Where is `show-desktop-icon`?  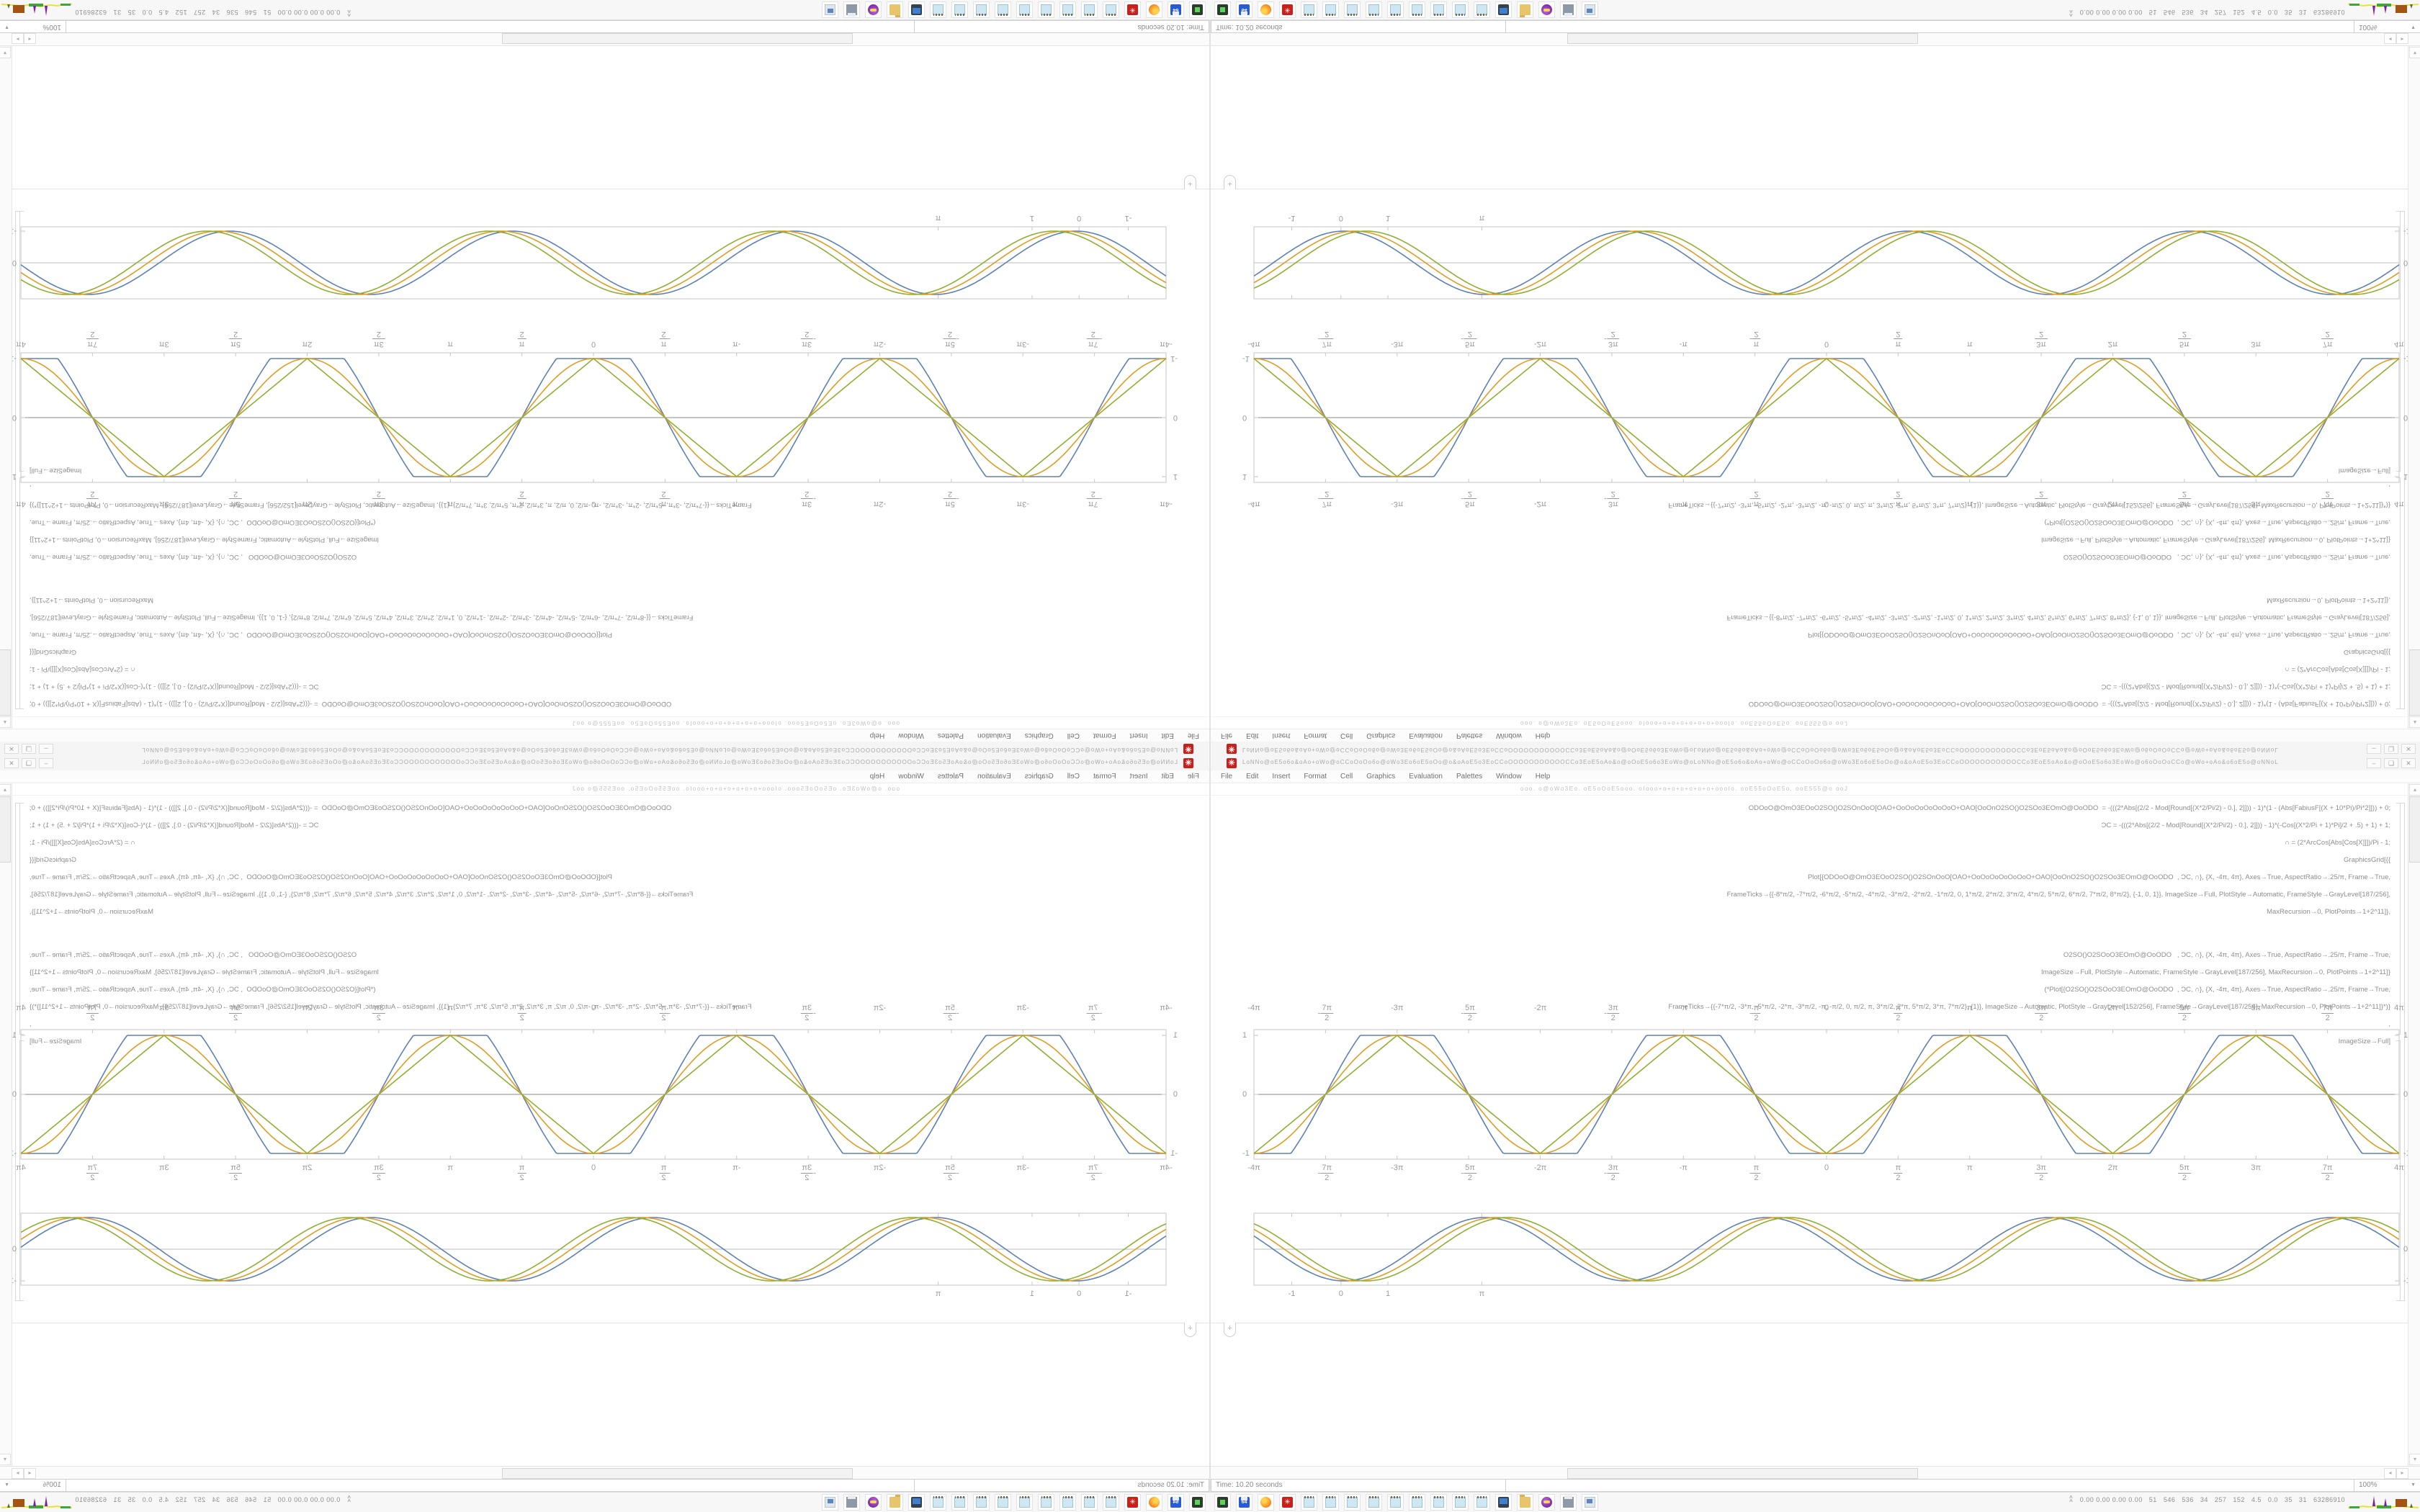
show-desktop-icon is located at coordinates (1590, 9).